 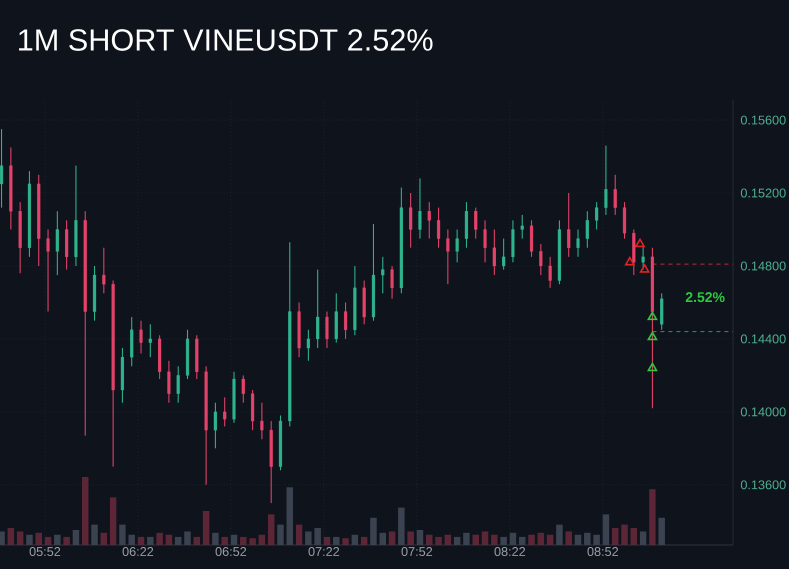 I want to click on x-tick-label: 06:22, so click(x=138, y=551).